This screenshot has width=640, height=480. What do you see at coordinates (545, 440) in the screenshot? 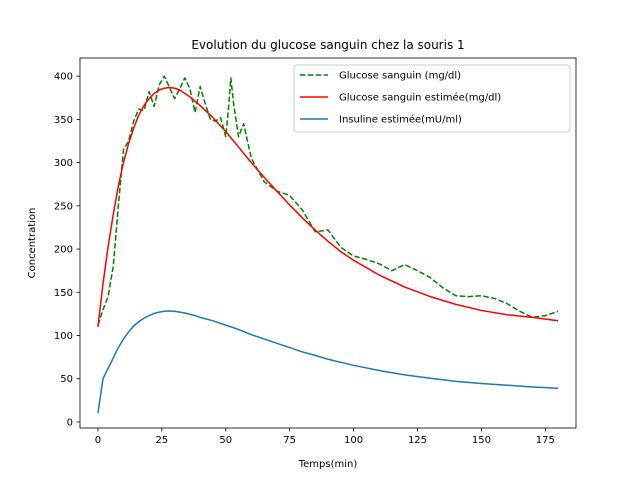
I see `x-tick-label: 175` at bounding box center [545, 440].